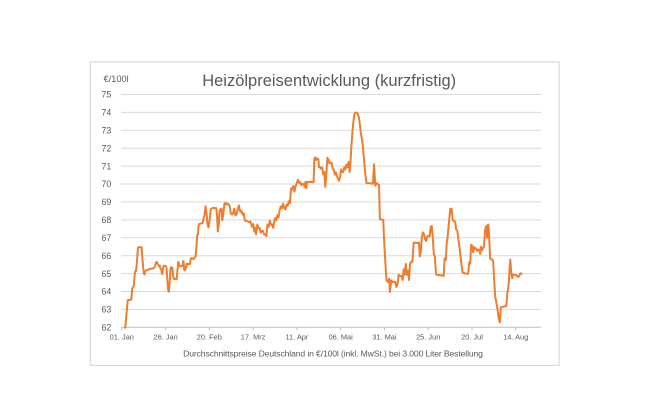 The height and width of the screenshot is (416, 650). What do you see at coordinates (107, 310) in the screenshot?
I see `svg-text: 63` at bounding box center [107, 310].